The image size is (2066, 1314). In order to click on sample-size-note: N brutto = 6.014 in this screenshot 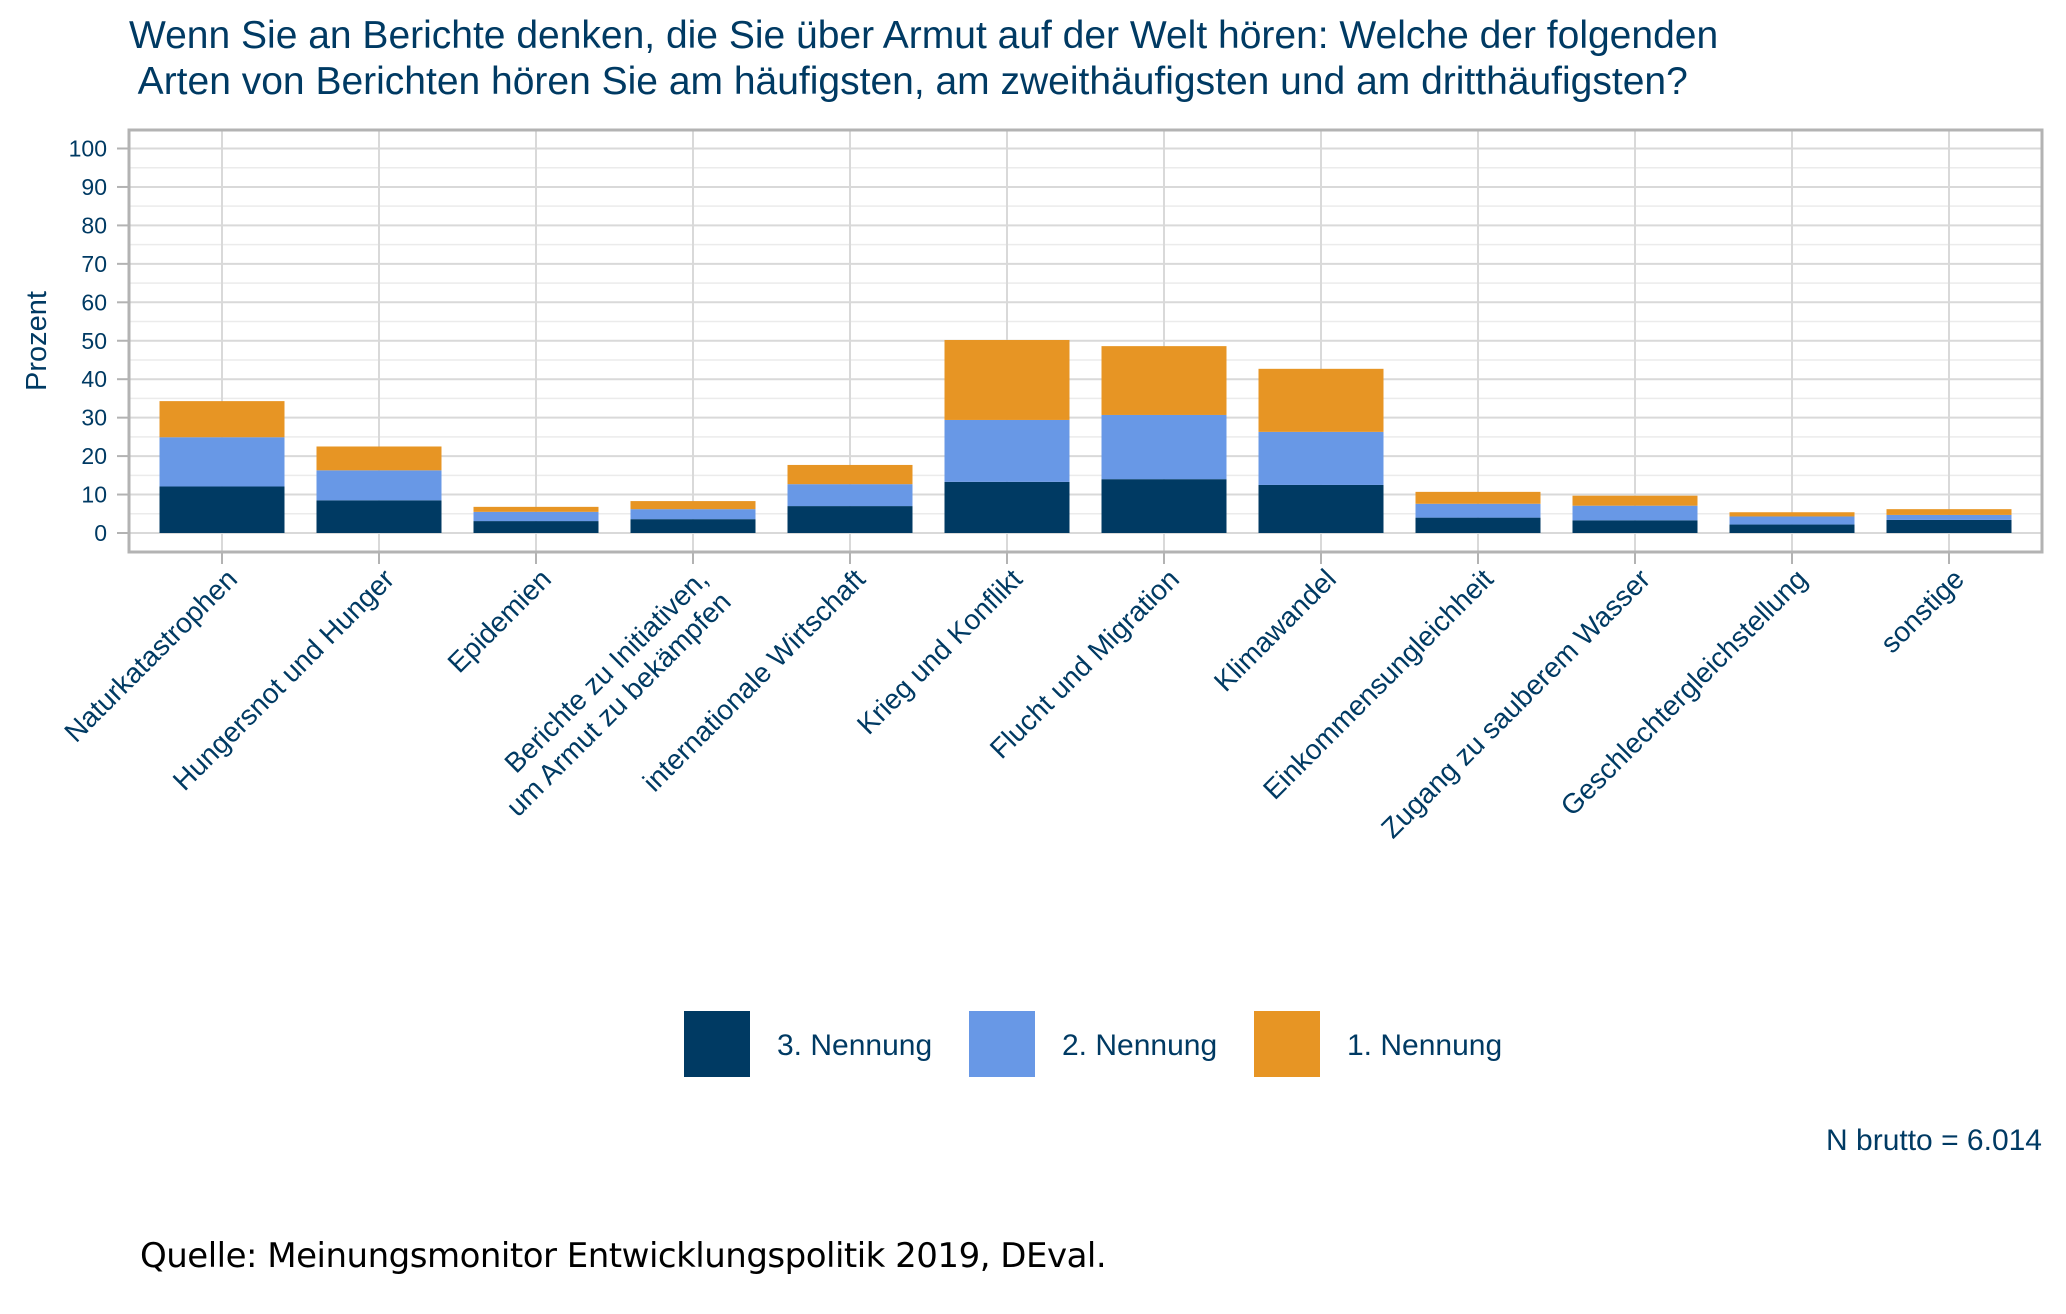, I will do `click(1934, 1140)`.